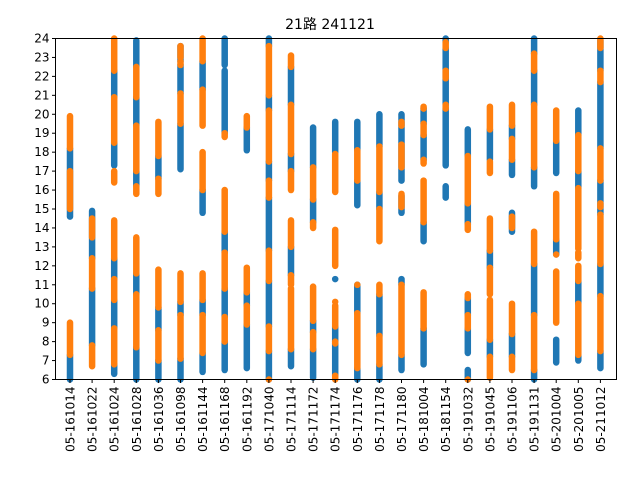 The width and height of the screenshot is (640, 484). What do you see at coordinates (41, 304) in the screenshot?
I see `y-tick-label: 10` at bounding box center [41, 304].